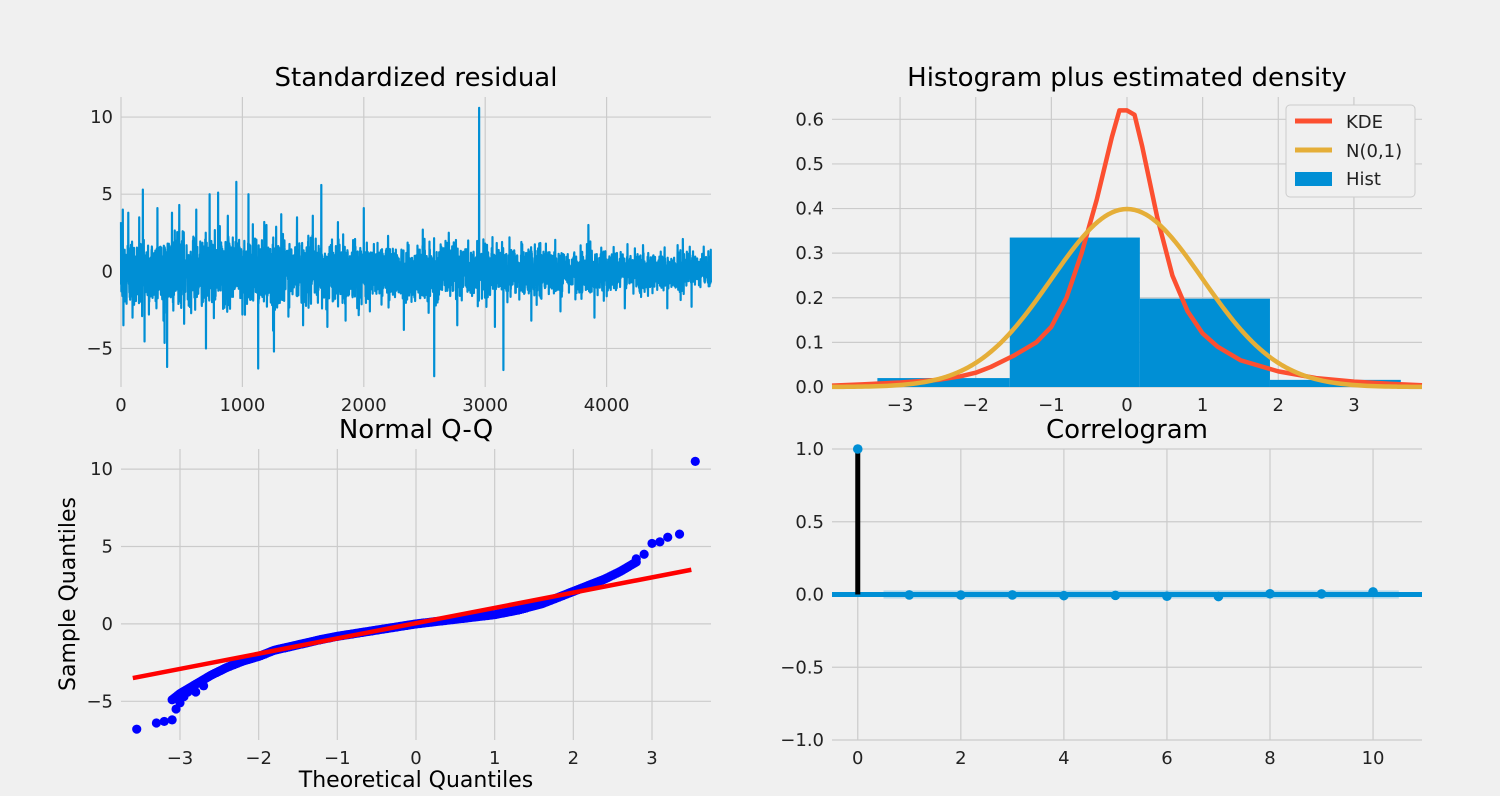  I want to click on correlogram-xtick-label: 6, so click(1166, 758).